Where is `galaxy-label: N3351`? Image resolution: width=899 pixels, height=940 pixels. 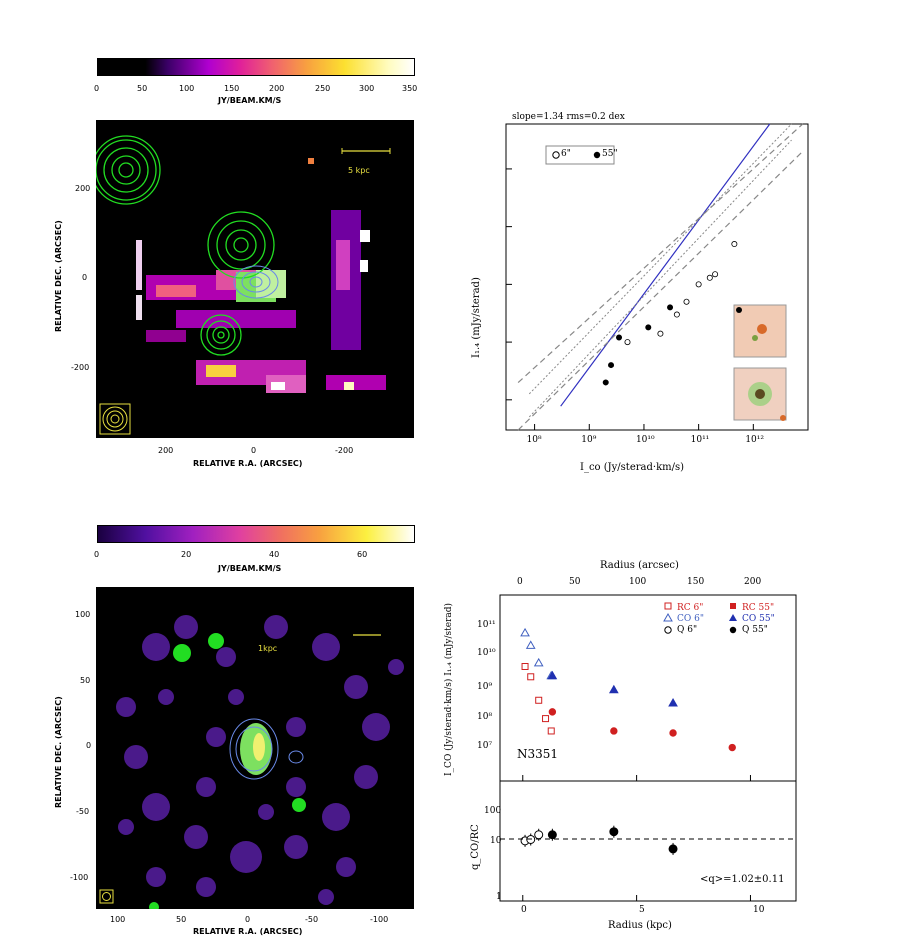 galaxy-label: N3351 is located at coordinates (538, 754).